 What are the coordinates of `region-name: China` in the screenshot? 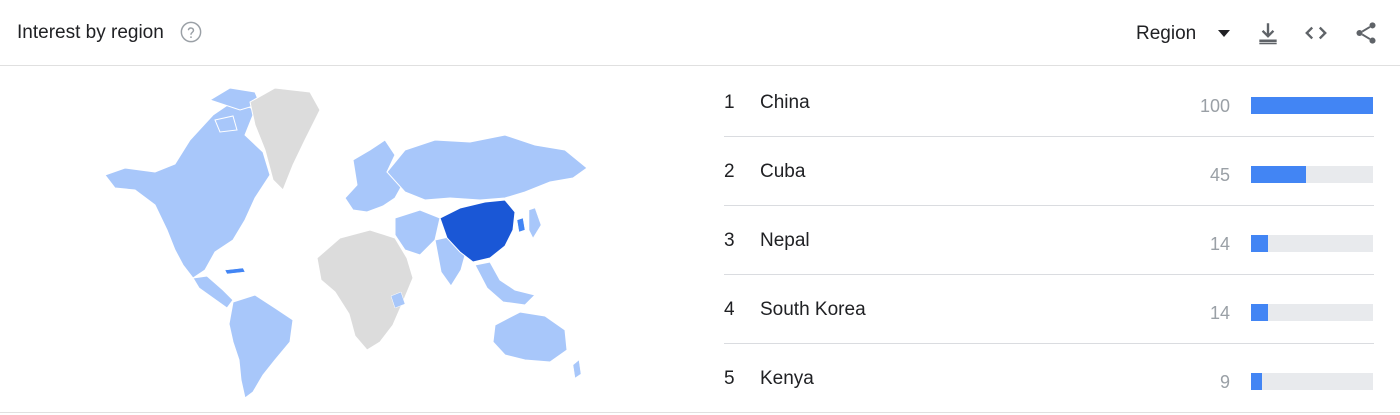 It's located at (785, 102).